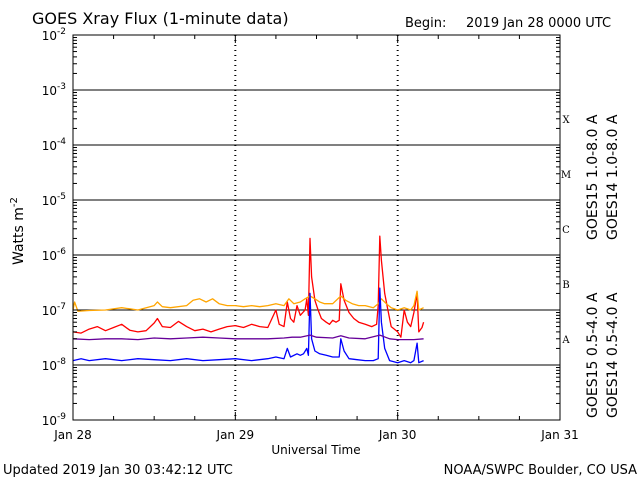  I want to click on x-axis-label: Universal Time, so click(315, 450).